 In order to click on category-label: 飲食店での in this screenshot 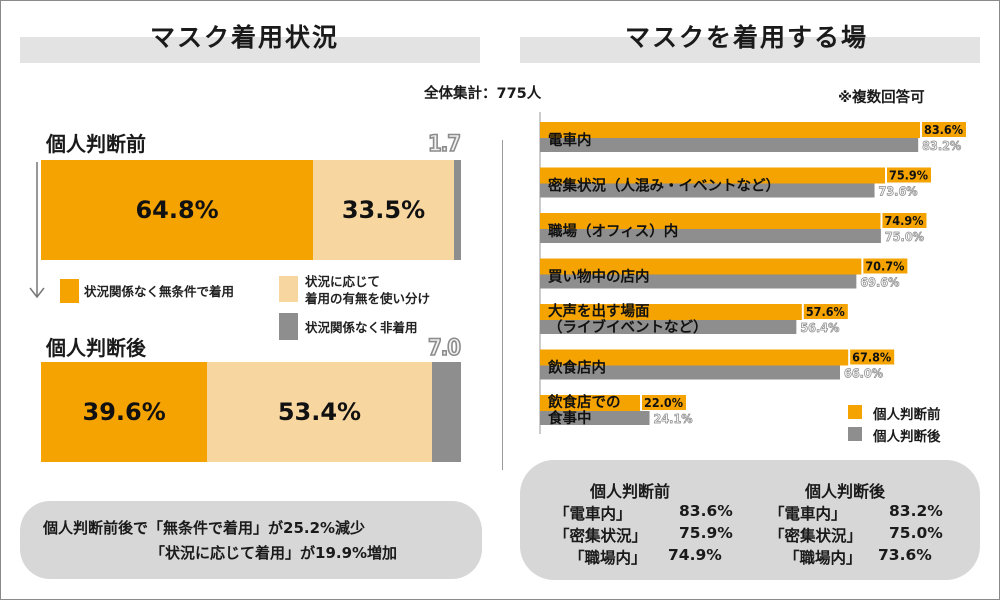, I will do `click(584, 402)`.